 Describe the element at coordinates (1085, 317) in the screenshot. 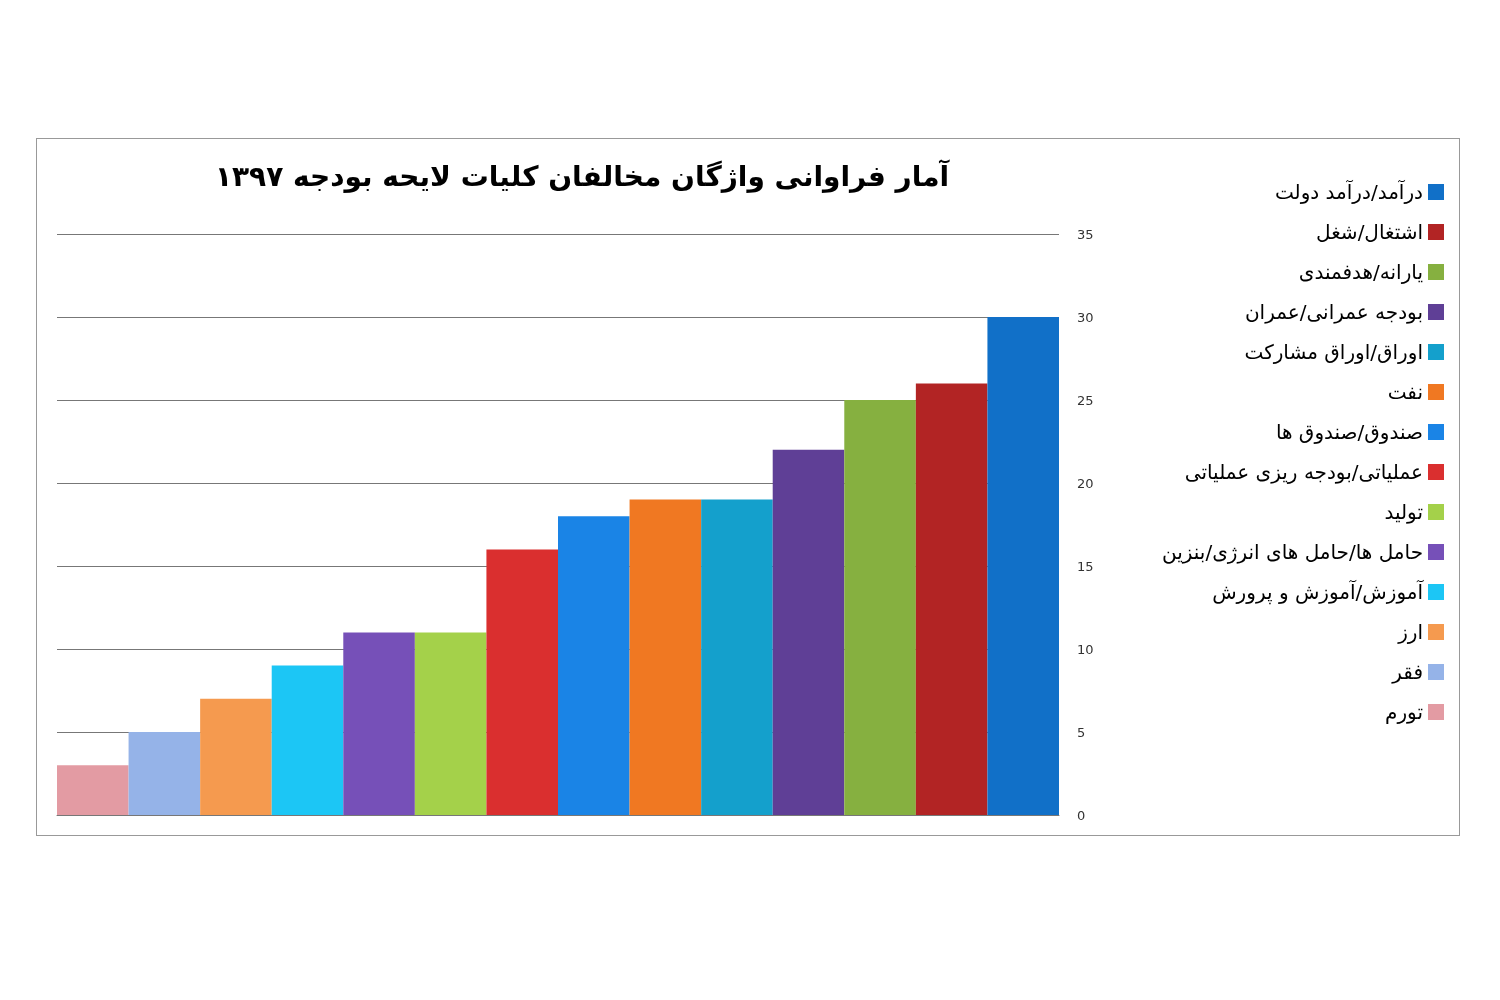

I see `y-tick-label: 30` at that location.